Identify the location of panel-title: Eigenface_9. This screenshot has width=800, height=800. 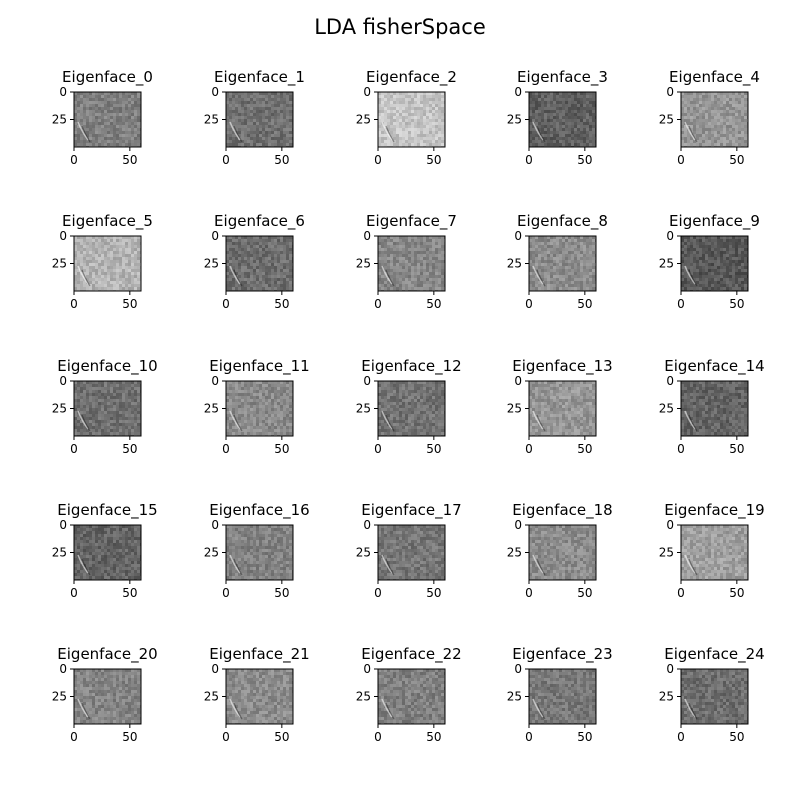
(714, 221).